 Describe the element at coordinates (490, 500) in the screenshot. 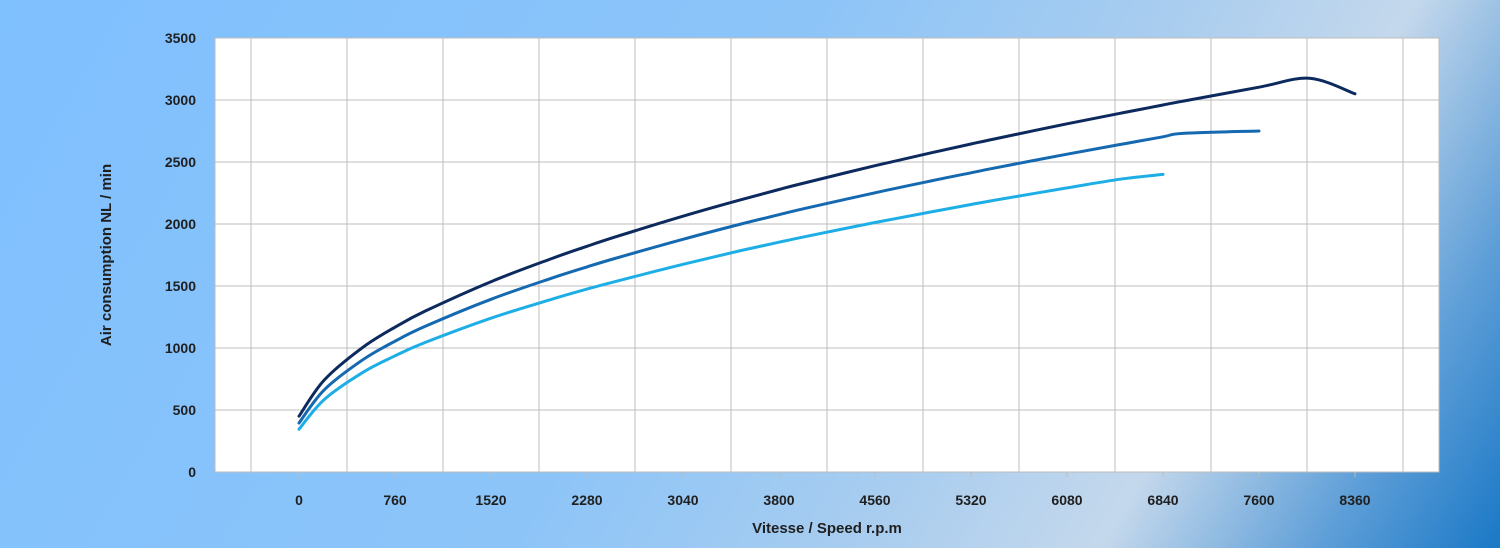

I see `x-tick-label: 1520` at that location.